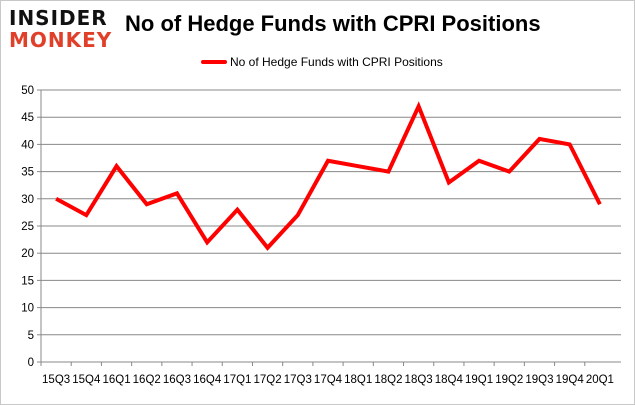 This screenshot has height=405, width=635. What do you see at coordinates (214, 62) in the screenshot?
I see `legend-swatch` at bounding box center [214, 62].